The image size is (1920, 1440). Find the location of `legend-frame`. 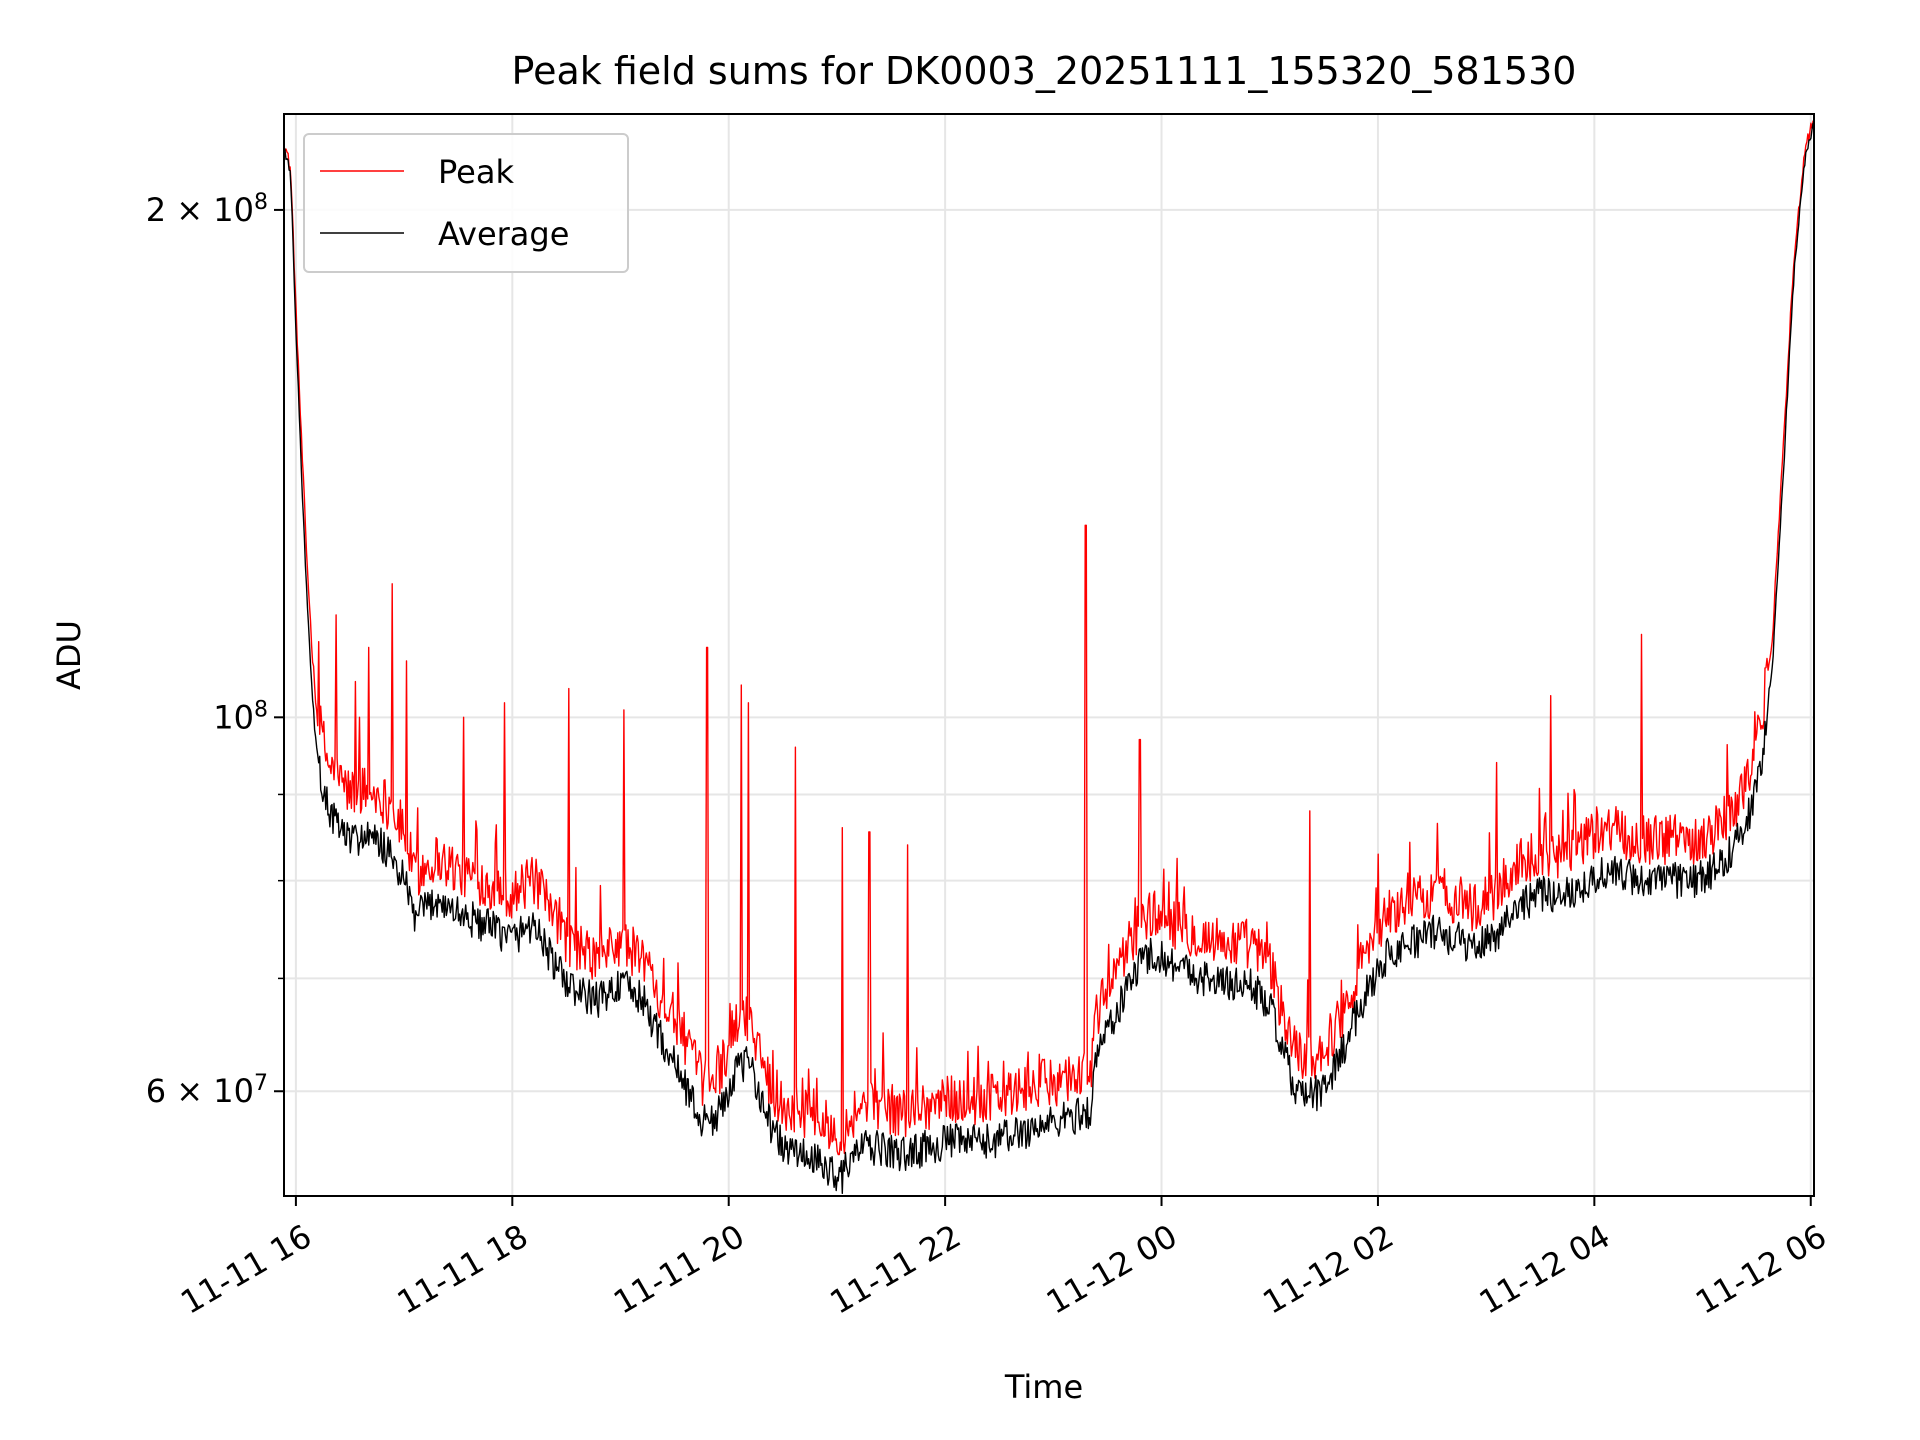

legend-frame is located at coordinates (466, 203).